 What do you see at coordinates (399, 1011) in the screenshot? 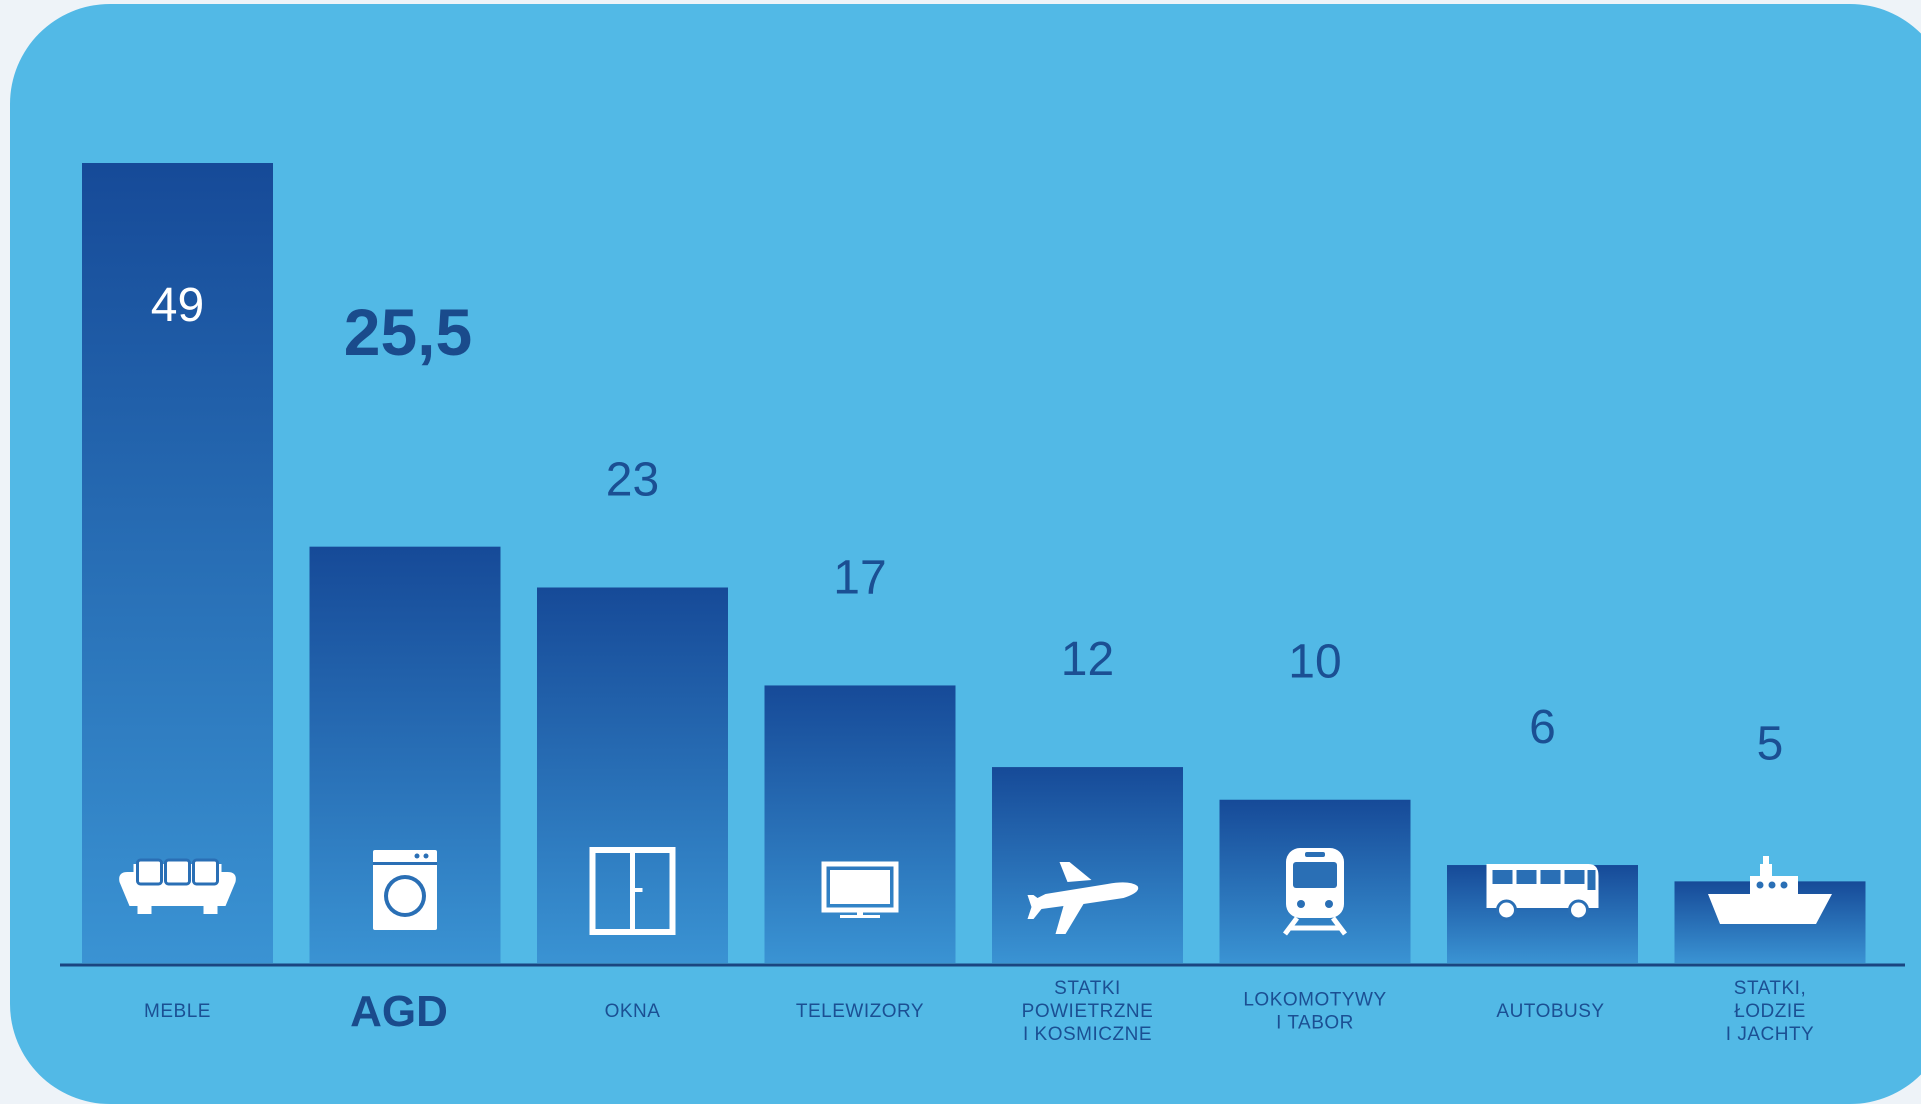
I see `category-label: AGD` at bounding box center [399, 1011].